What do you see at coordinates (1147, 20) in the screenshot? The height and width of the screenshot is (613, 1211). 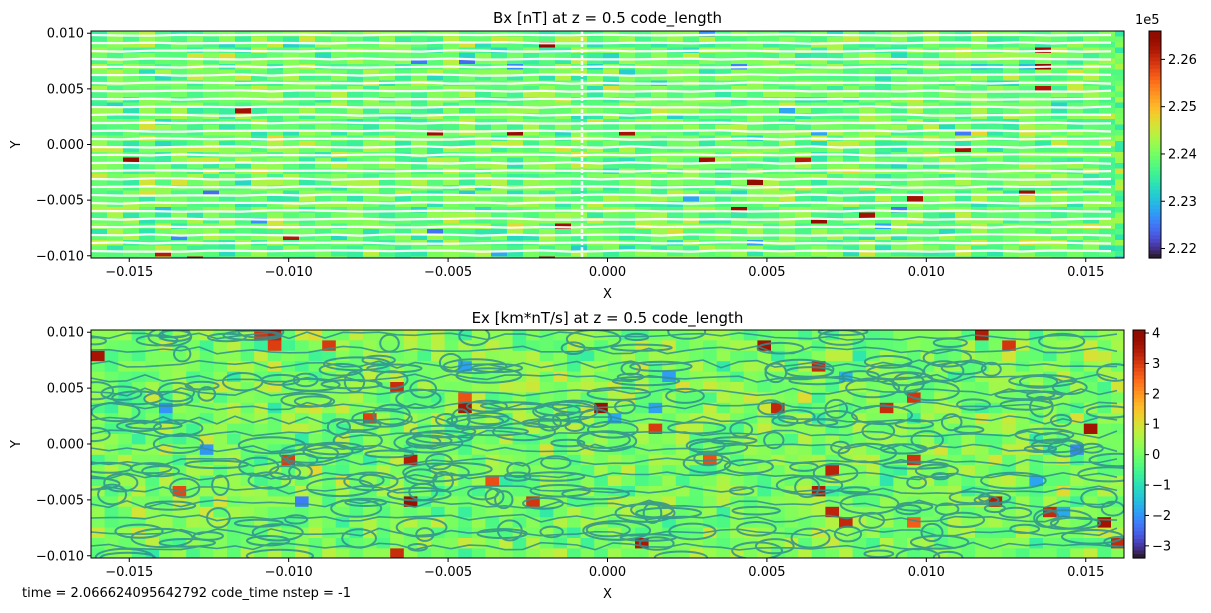 I see `colorbar-offset-label: 1e5` at bounding box center [1147, 20].